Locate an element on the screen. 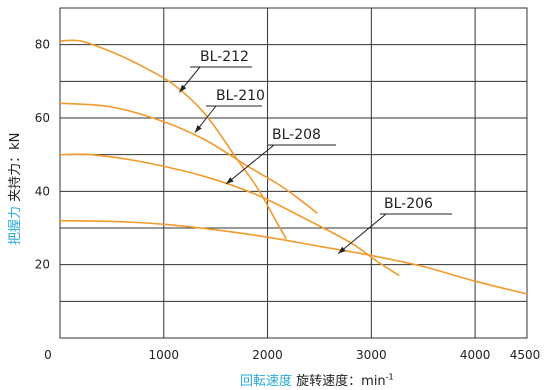  series-label-bl-206: BL-206 is located at coordinates (408, 204).